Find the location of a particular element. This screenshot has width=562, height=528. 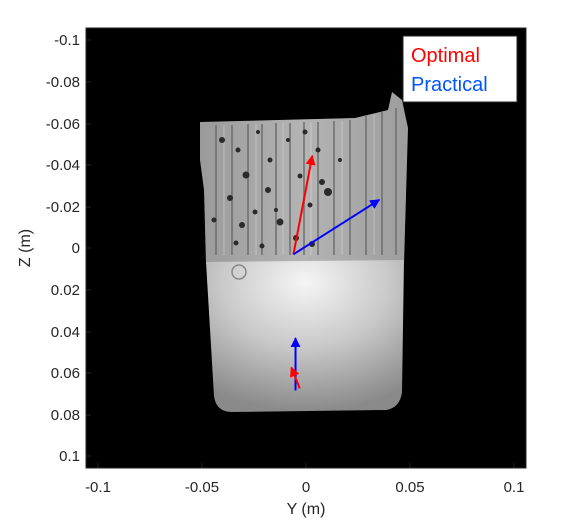

legend-label-practical: Practical is located at coordinates (449, 85).